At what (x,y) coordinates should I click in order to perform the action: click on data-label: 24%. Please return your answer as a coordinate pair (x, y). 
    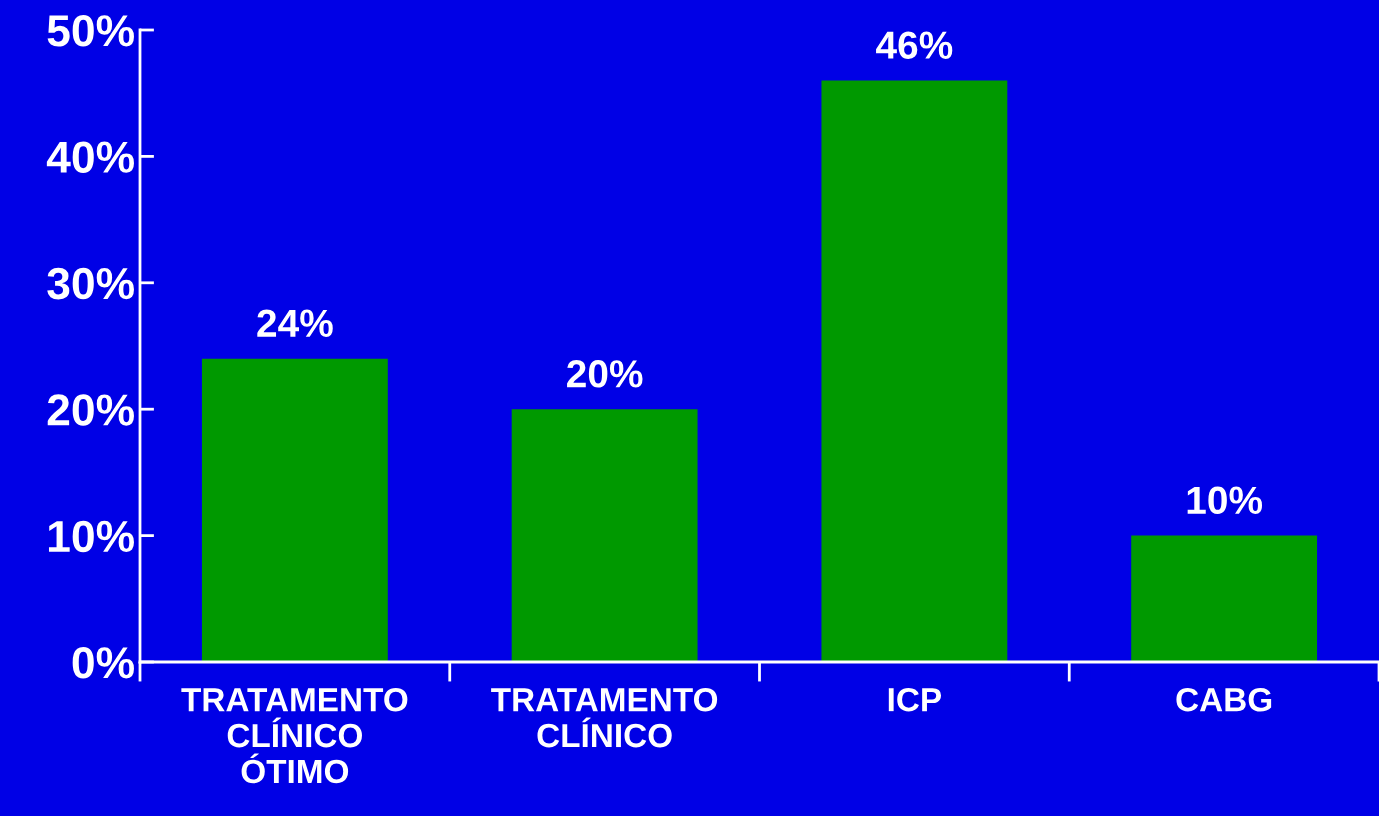
    Looking at the image, I should click on (295, 323).